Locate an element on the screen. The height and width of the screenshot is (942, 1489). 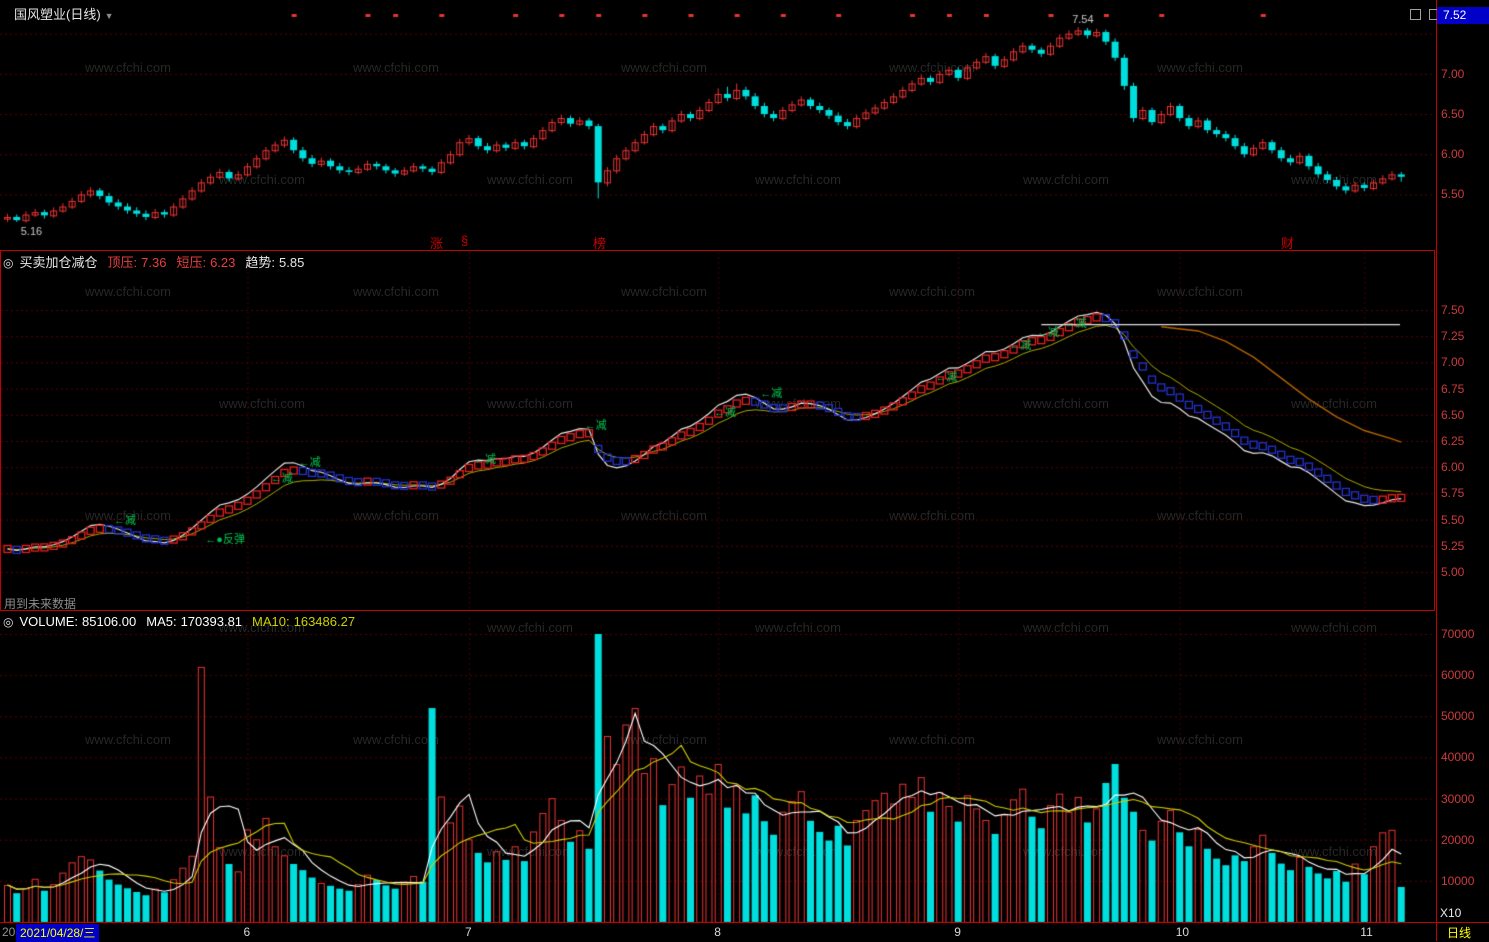
y-axis-label: 40000 is located at coordinates (1458, 757).